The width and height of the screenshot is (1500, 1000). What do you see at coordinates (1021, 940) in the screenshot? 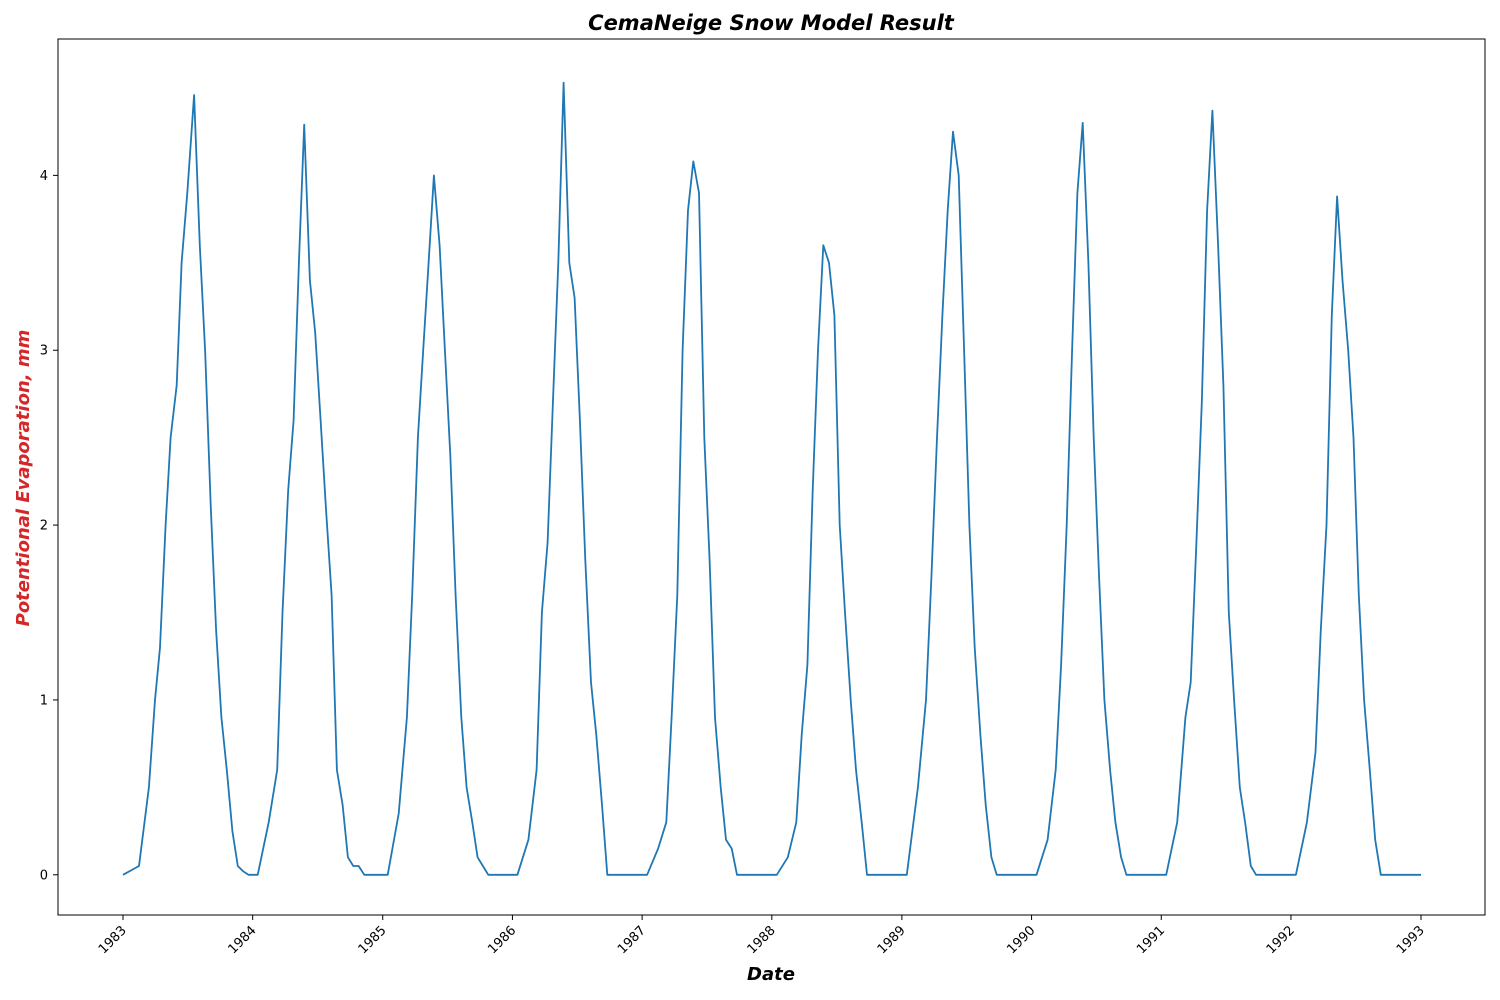
I see `x-tick-label: 1990` at bounding box center [1021, 940].